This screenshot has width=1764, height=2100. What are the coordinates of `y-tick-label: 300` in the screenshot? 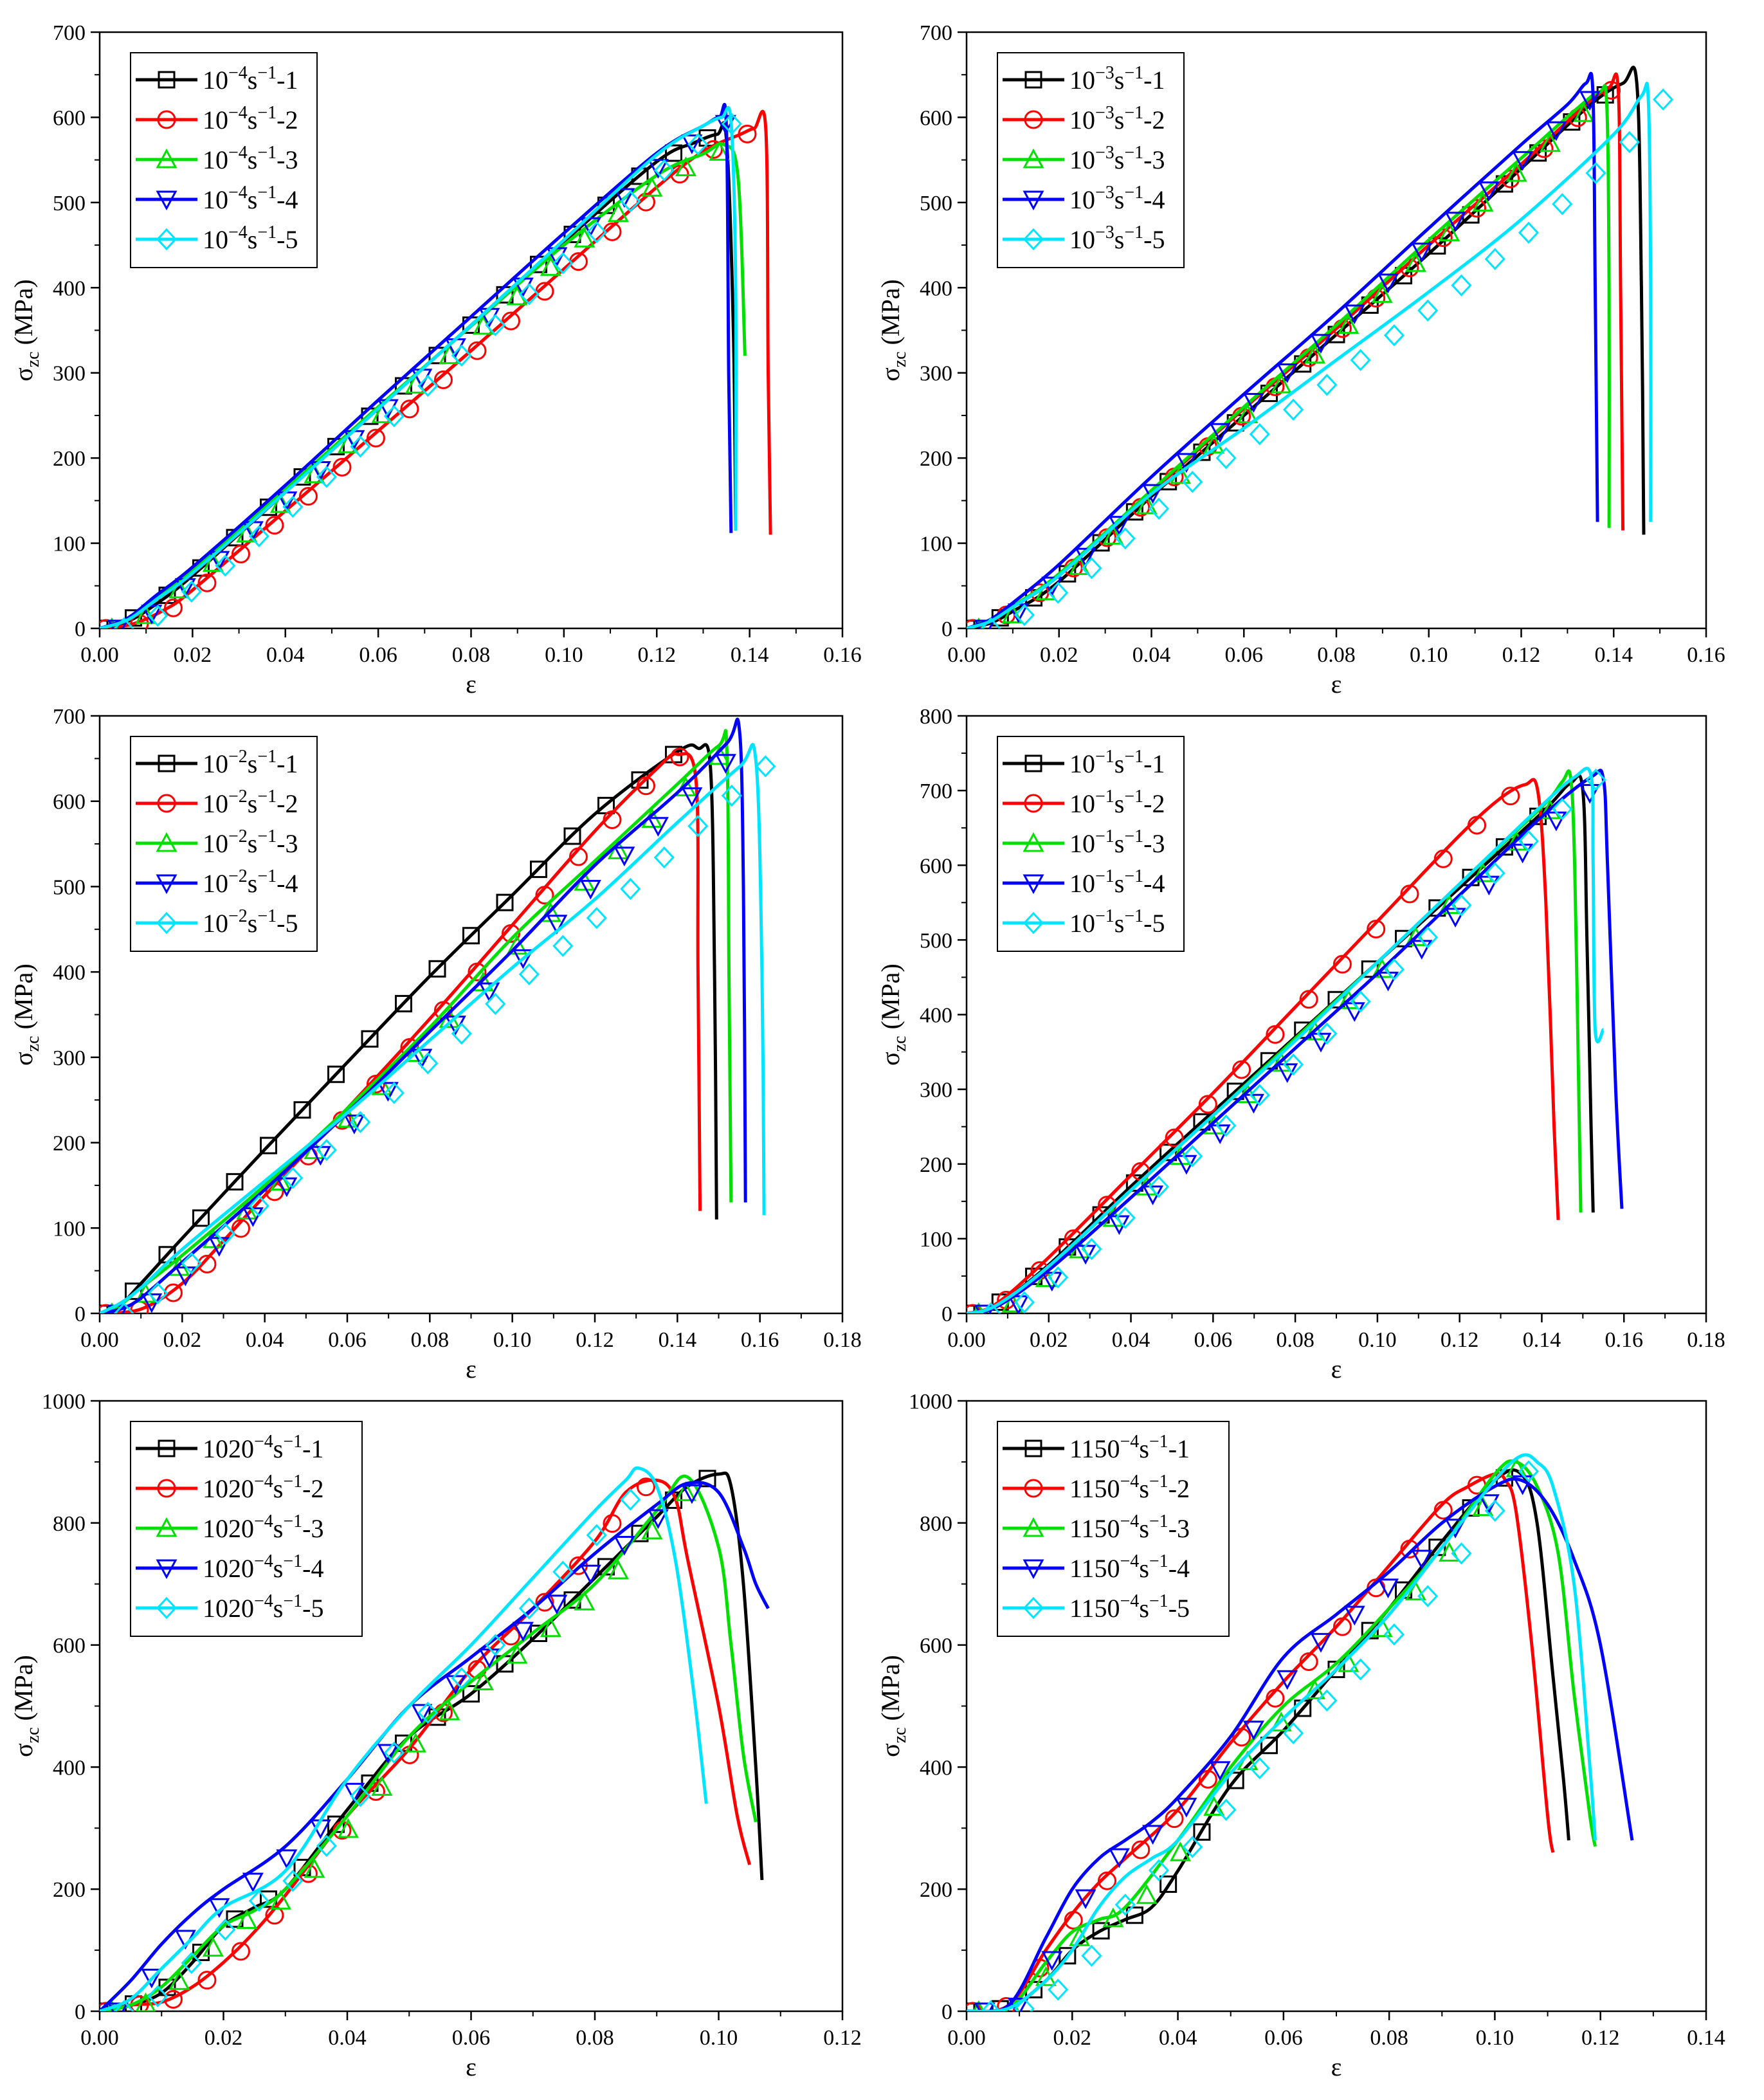 It's located at (936, 374).